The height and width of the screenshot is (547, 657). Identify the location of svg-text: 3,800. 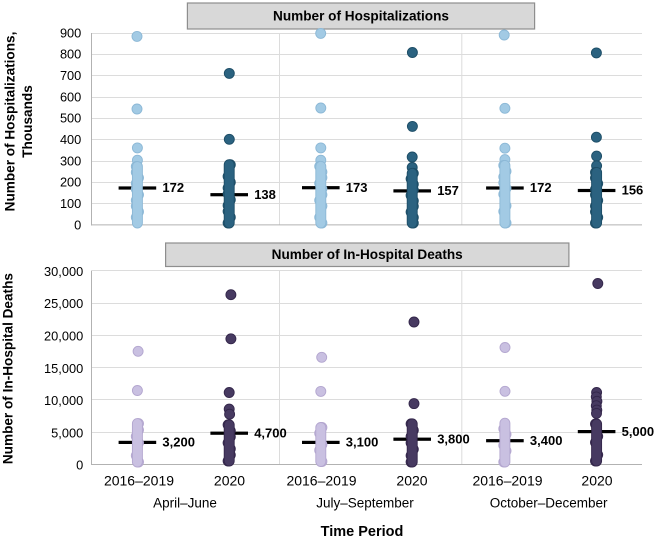
(453, 438).